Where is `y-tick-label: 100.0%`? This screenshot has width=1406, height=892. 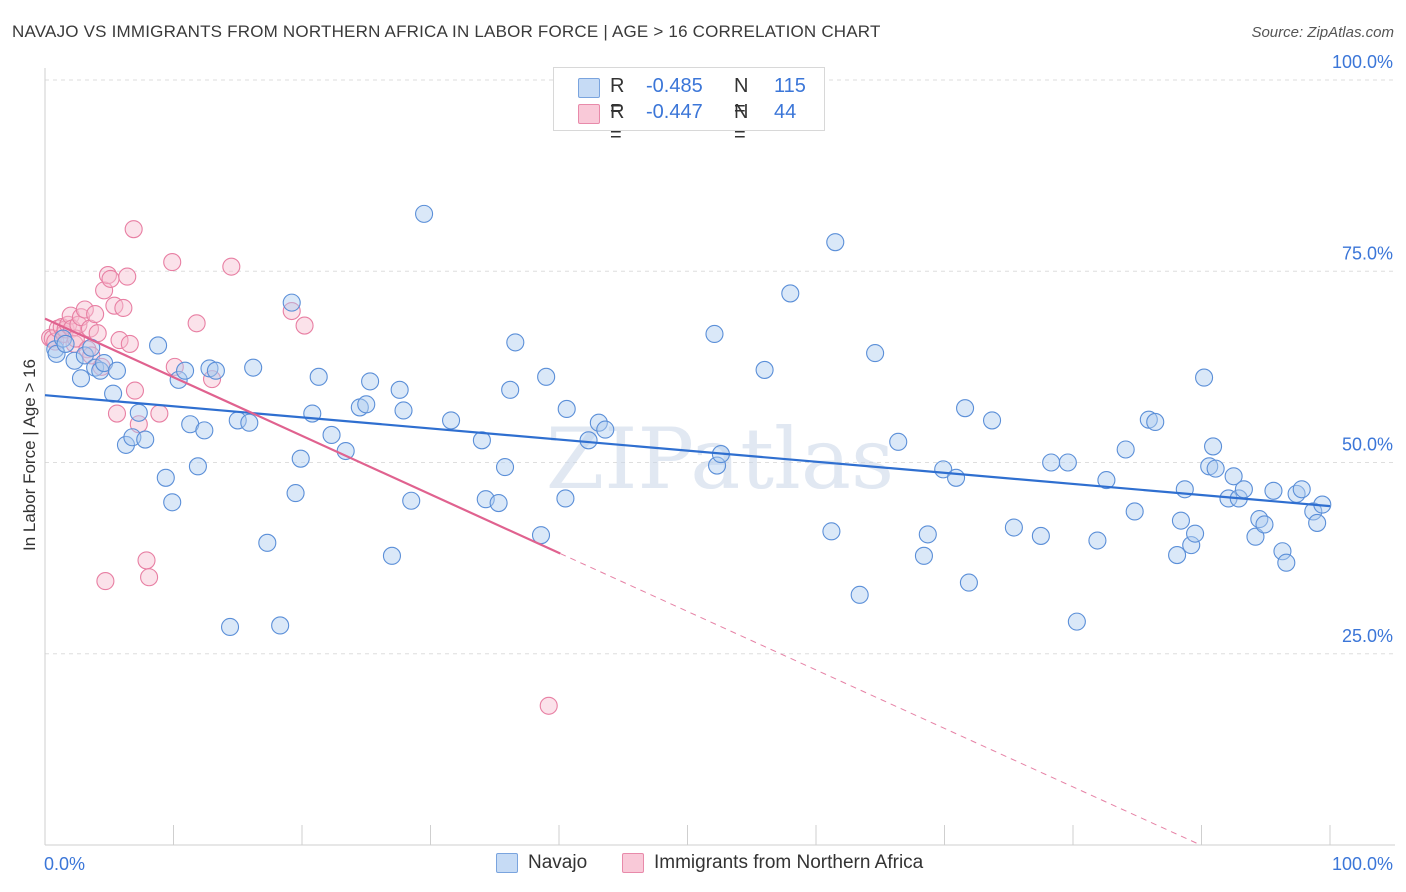
y-tick-label: 100.0% is located at coordinates (1362, 62).